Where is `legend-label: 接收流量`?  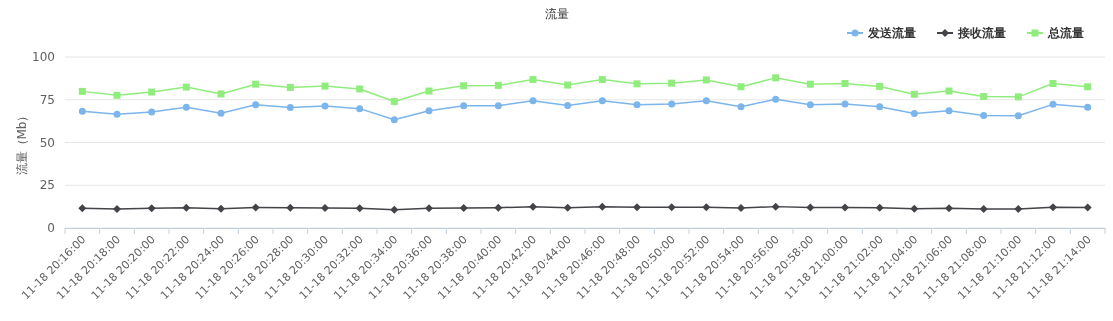 legend-label: 接收流量 is located at coordinates (981, 33).